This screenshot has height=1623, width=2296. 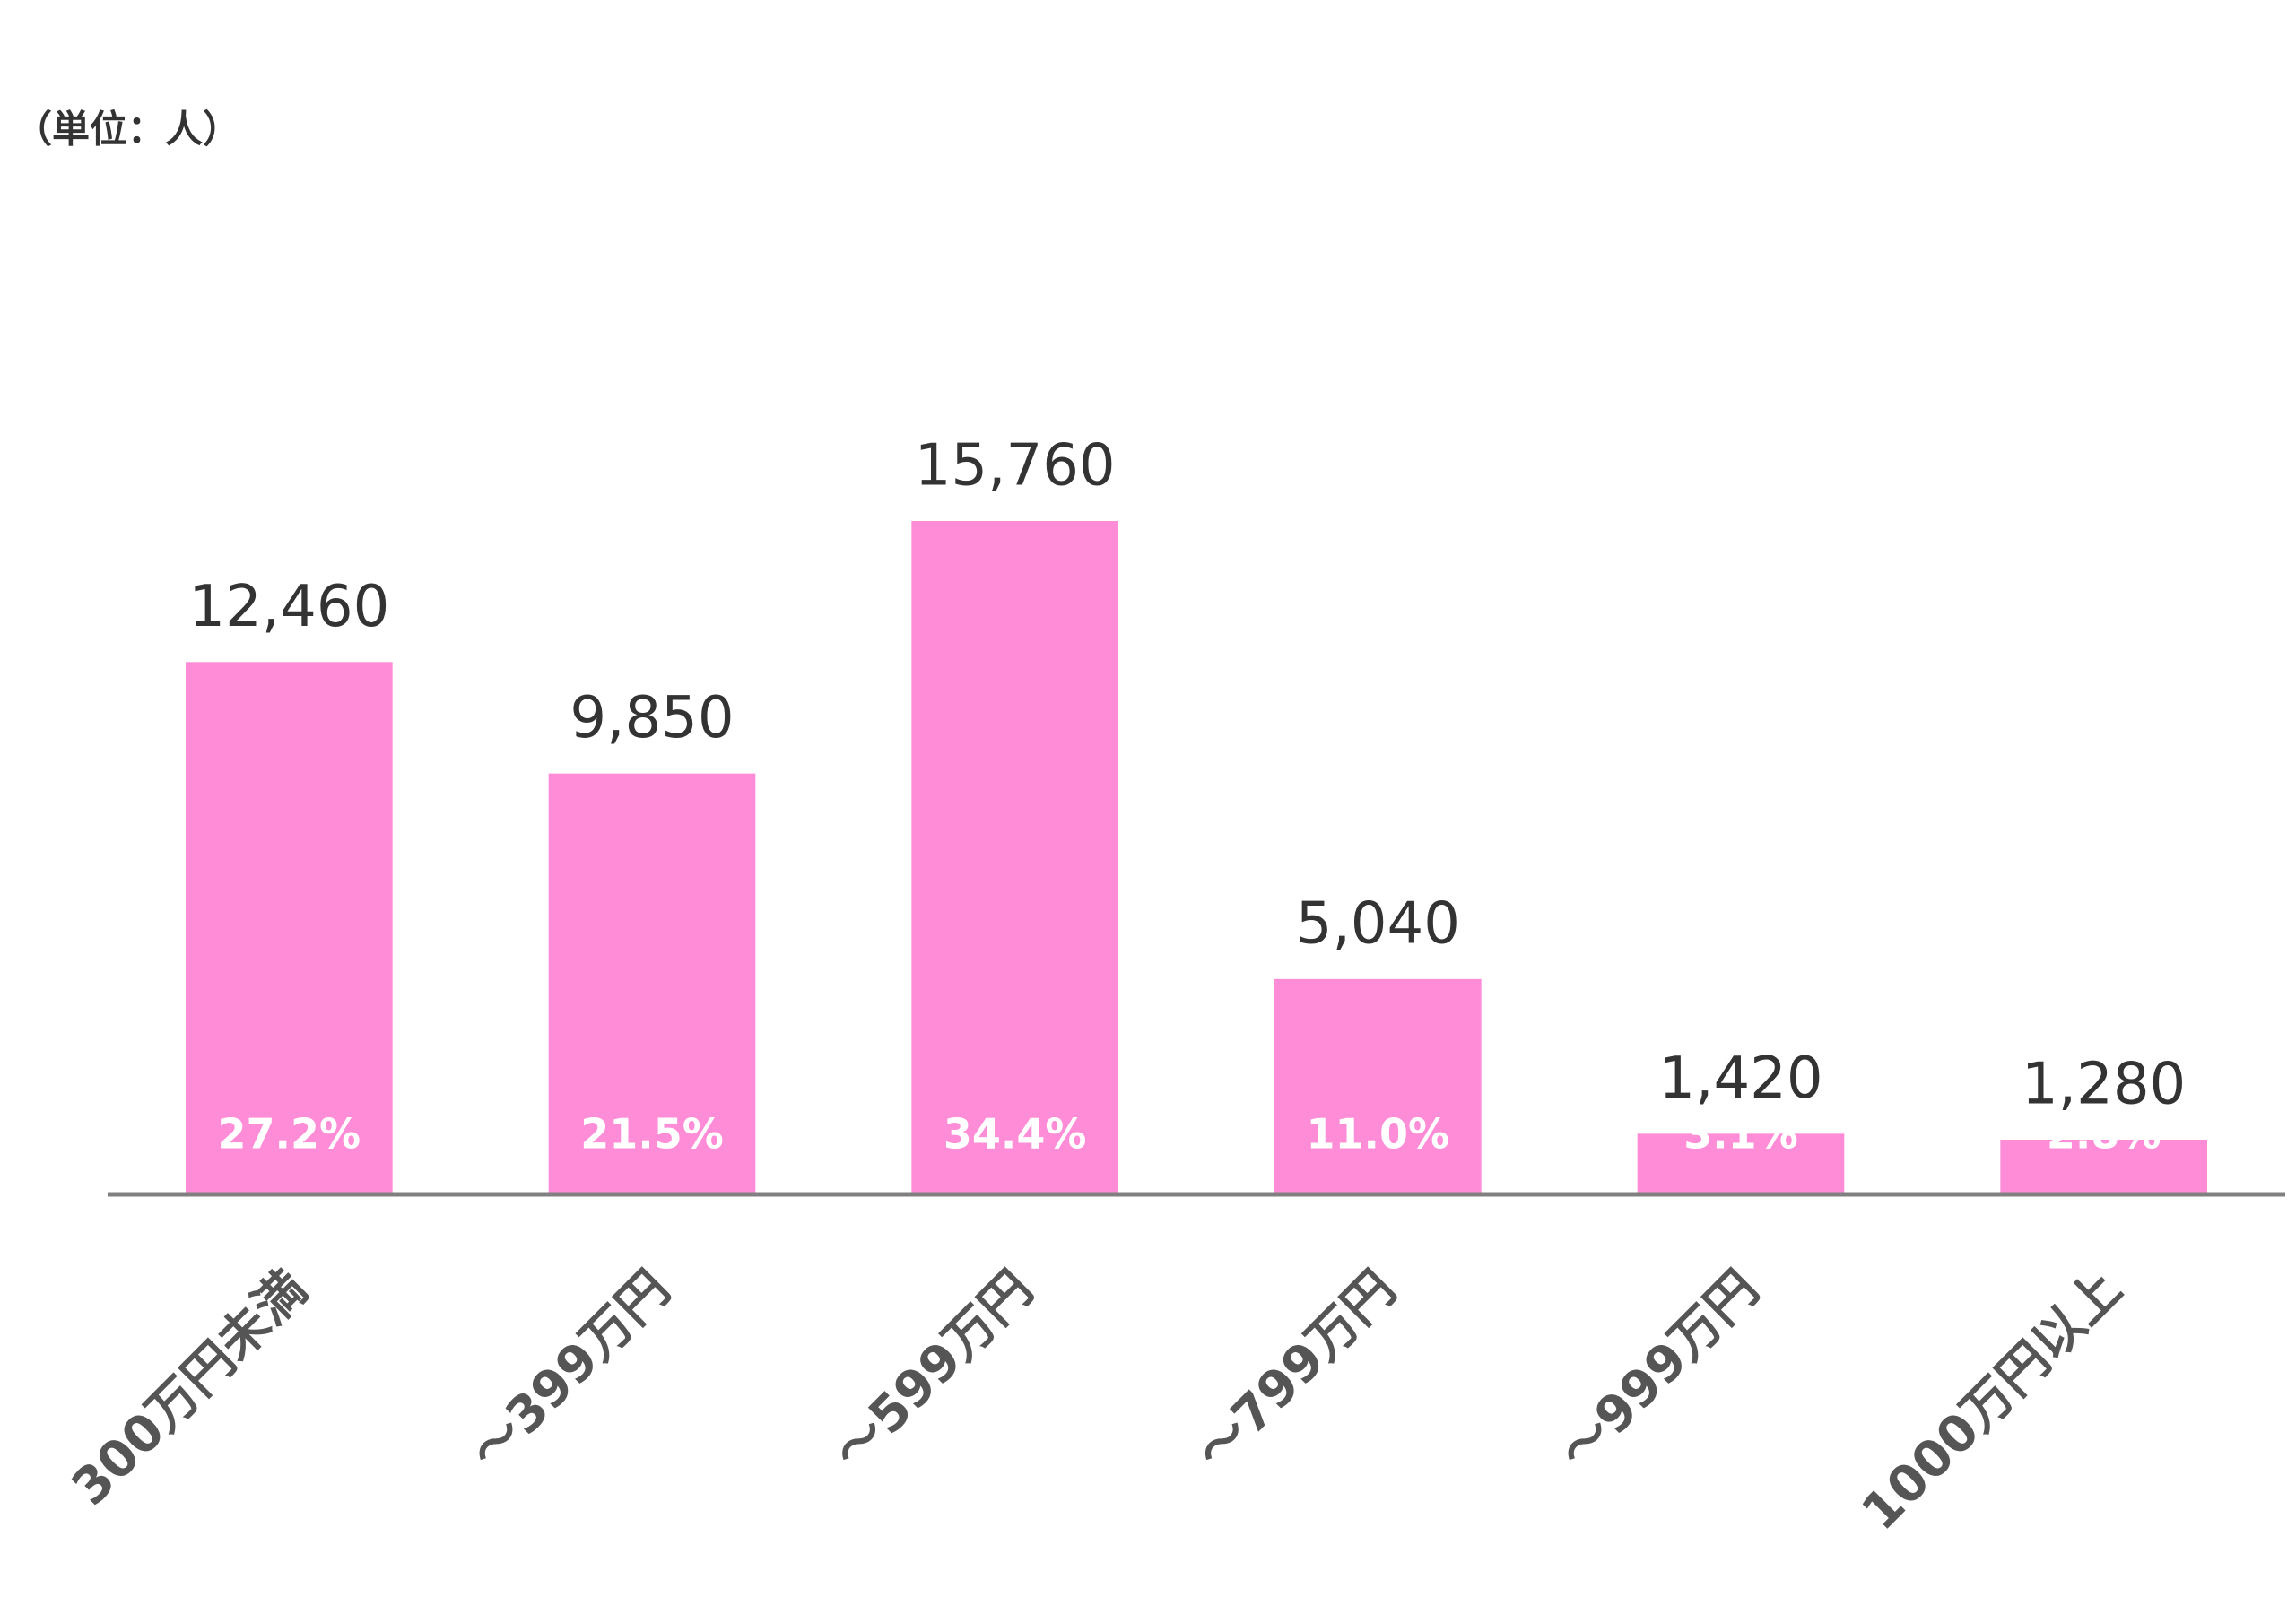 What do you see at coordinates (652, 718) in the screenshot?
I see `value-label: 9,850` at bounding box center [652, 718].